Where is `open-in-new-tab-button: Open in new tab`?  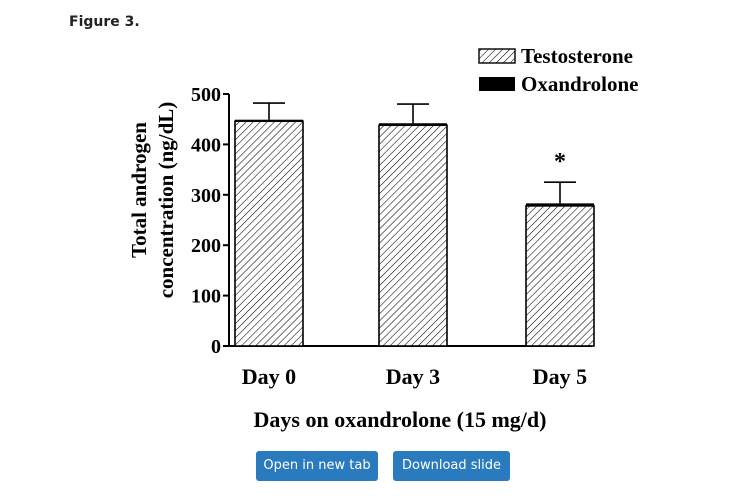
open-in-new-tab-button: Open in new tab is located at coordinates (317, 466).